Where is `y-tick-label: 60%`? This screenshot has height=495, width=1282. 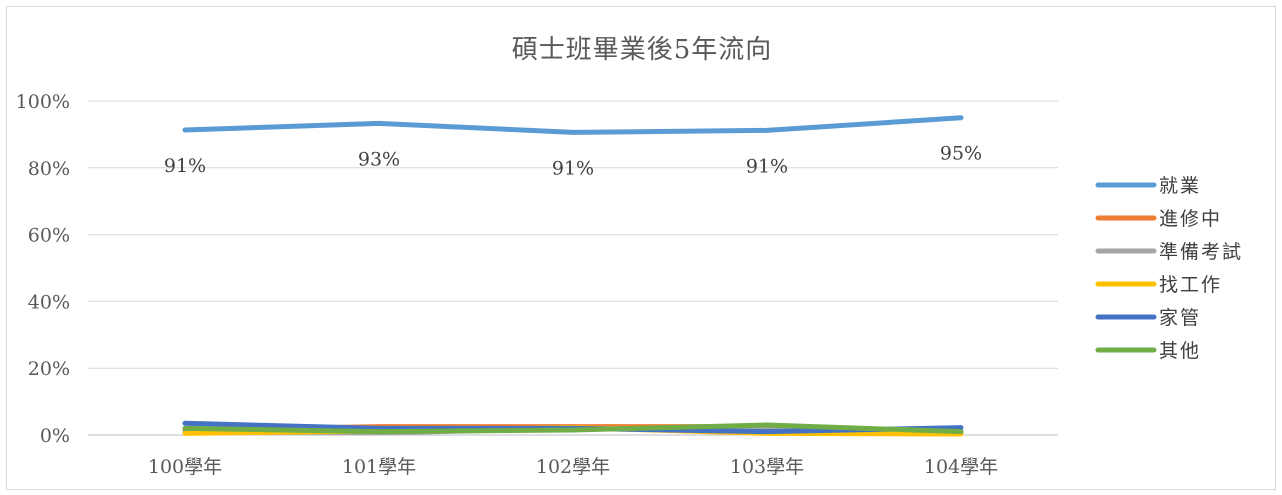 y-tick-label: 60% is located at coordinates (49, 236).